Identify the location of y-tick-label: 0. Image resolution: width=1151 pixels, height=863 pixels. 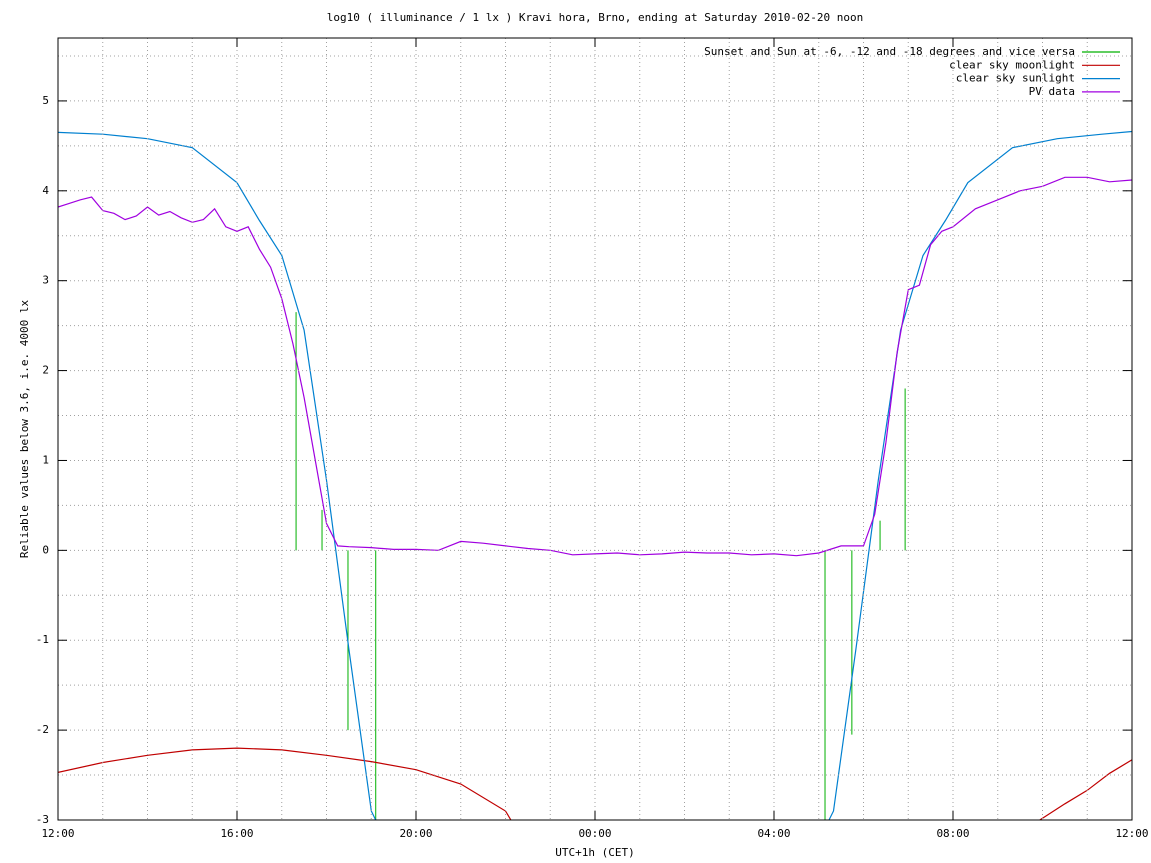
(45, 549).